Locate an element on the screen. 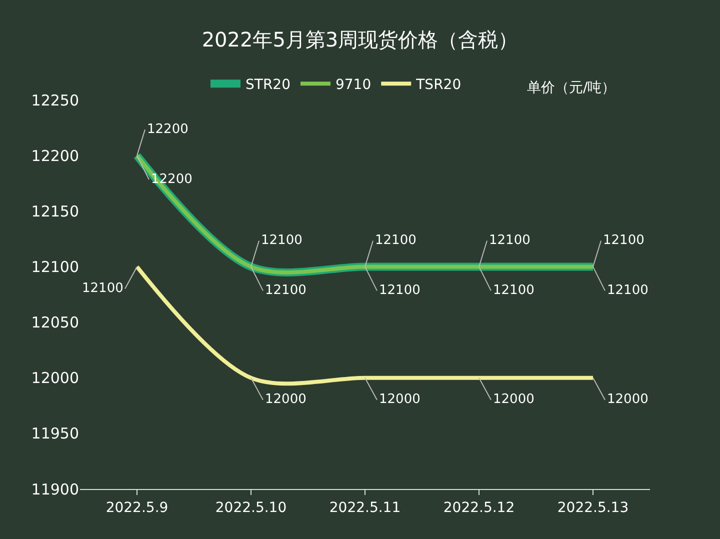 This screenshot has width=720, height=539. legend-label: 9710 is located at coordinates (353, 85).